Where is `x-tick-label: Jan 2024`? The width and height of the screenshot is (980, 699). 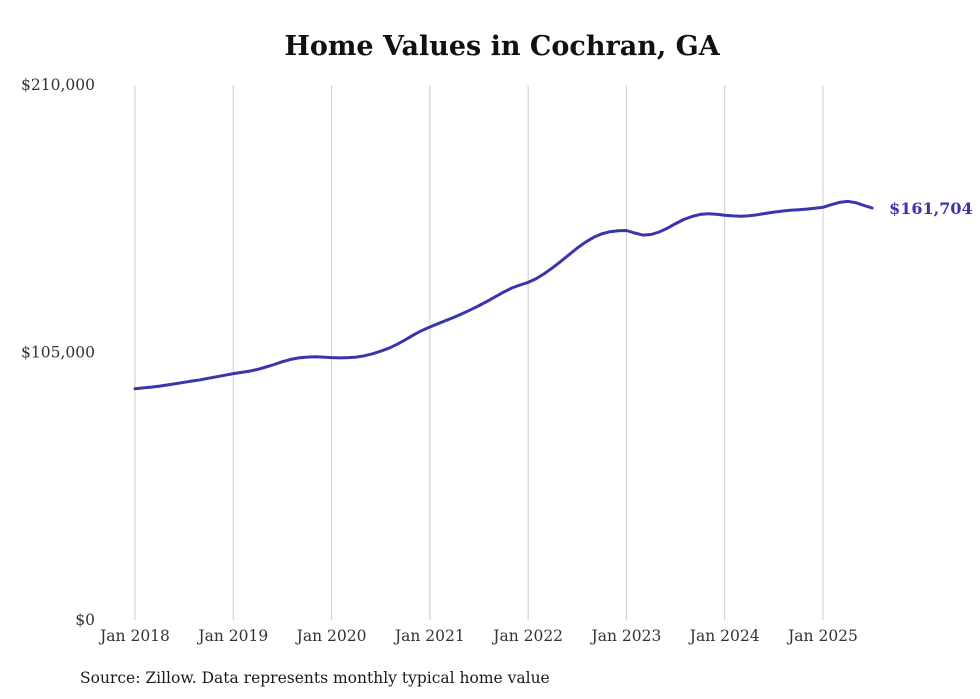
x-tick-label: Jan 2024 is located at coordinates (724, 636).